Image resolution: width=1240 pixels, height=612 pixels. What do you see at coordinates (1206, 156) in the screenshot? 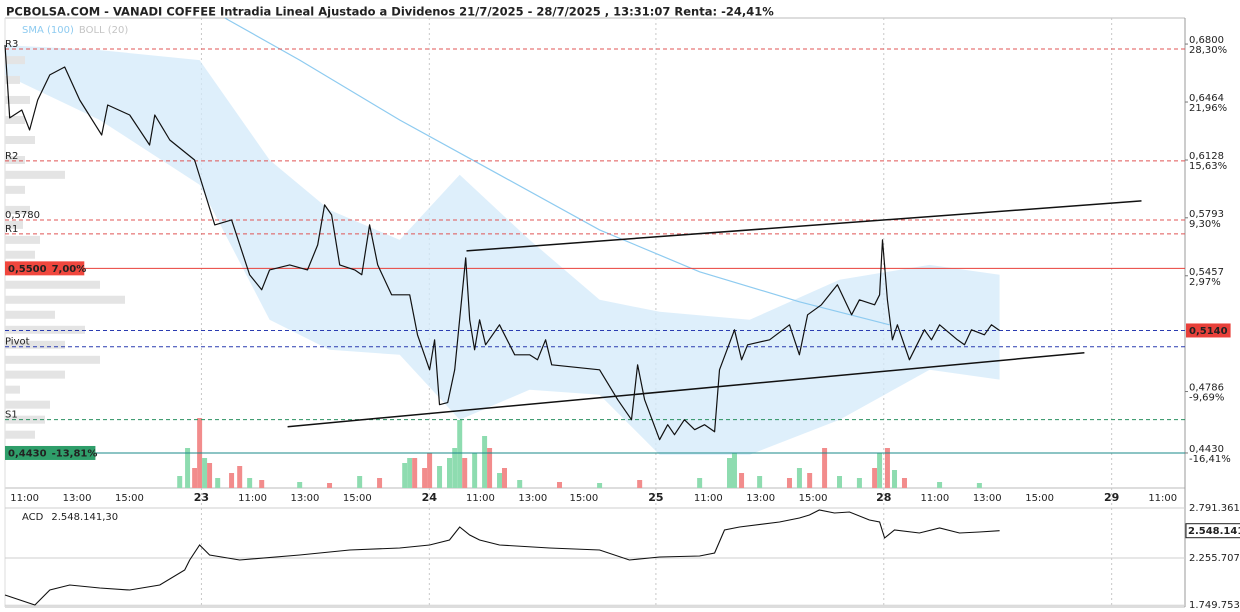
I see `y-tick-label: 0,6128` at bounding box center [1206, 156].